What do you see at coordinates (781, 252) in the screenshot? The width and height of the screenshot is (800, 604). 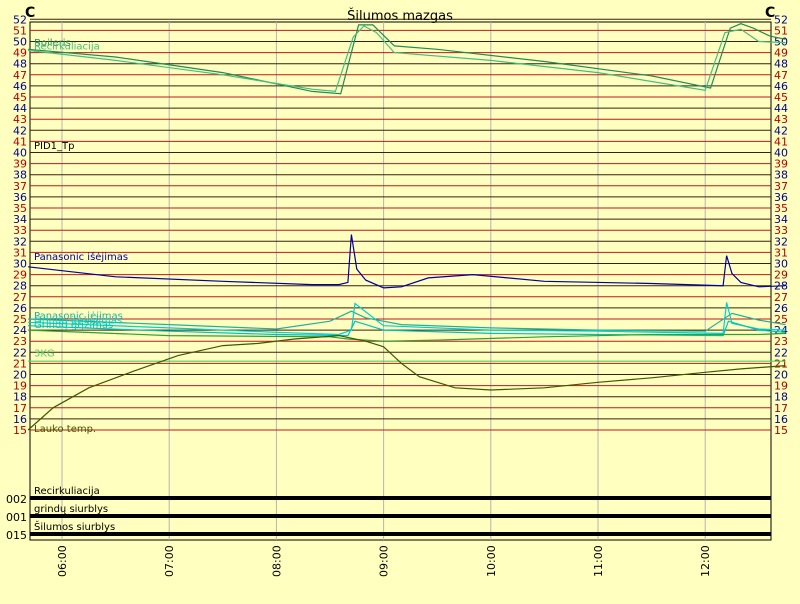 I see `y-tick-label-right: 31` at bounding box center [781, 252].